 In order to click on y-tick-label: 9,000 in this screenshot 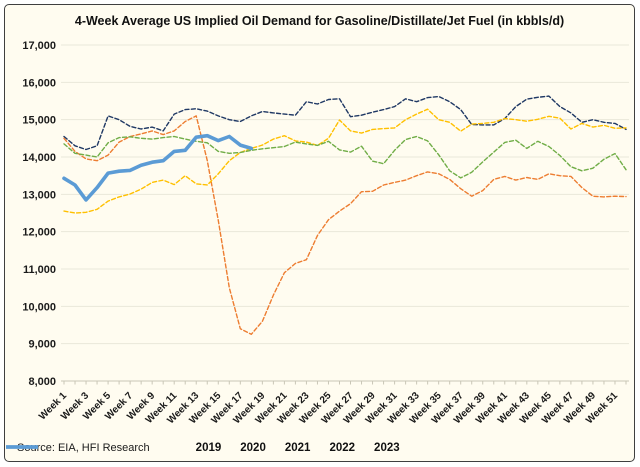, I will do `click(42, 345)`.